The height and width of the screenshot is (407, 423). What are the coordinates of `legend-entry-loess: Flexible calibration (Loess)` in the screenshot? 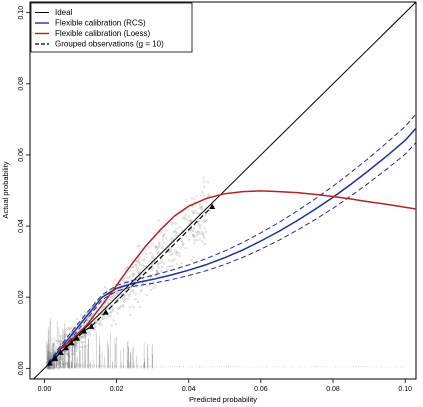 It's located at (92, 33).